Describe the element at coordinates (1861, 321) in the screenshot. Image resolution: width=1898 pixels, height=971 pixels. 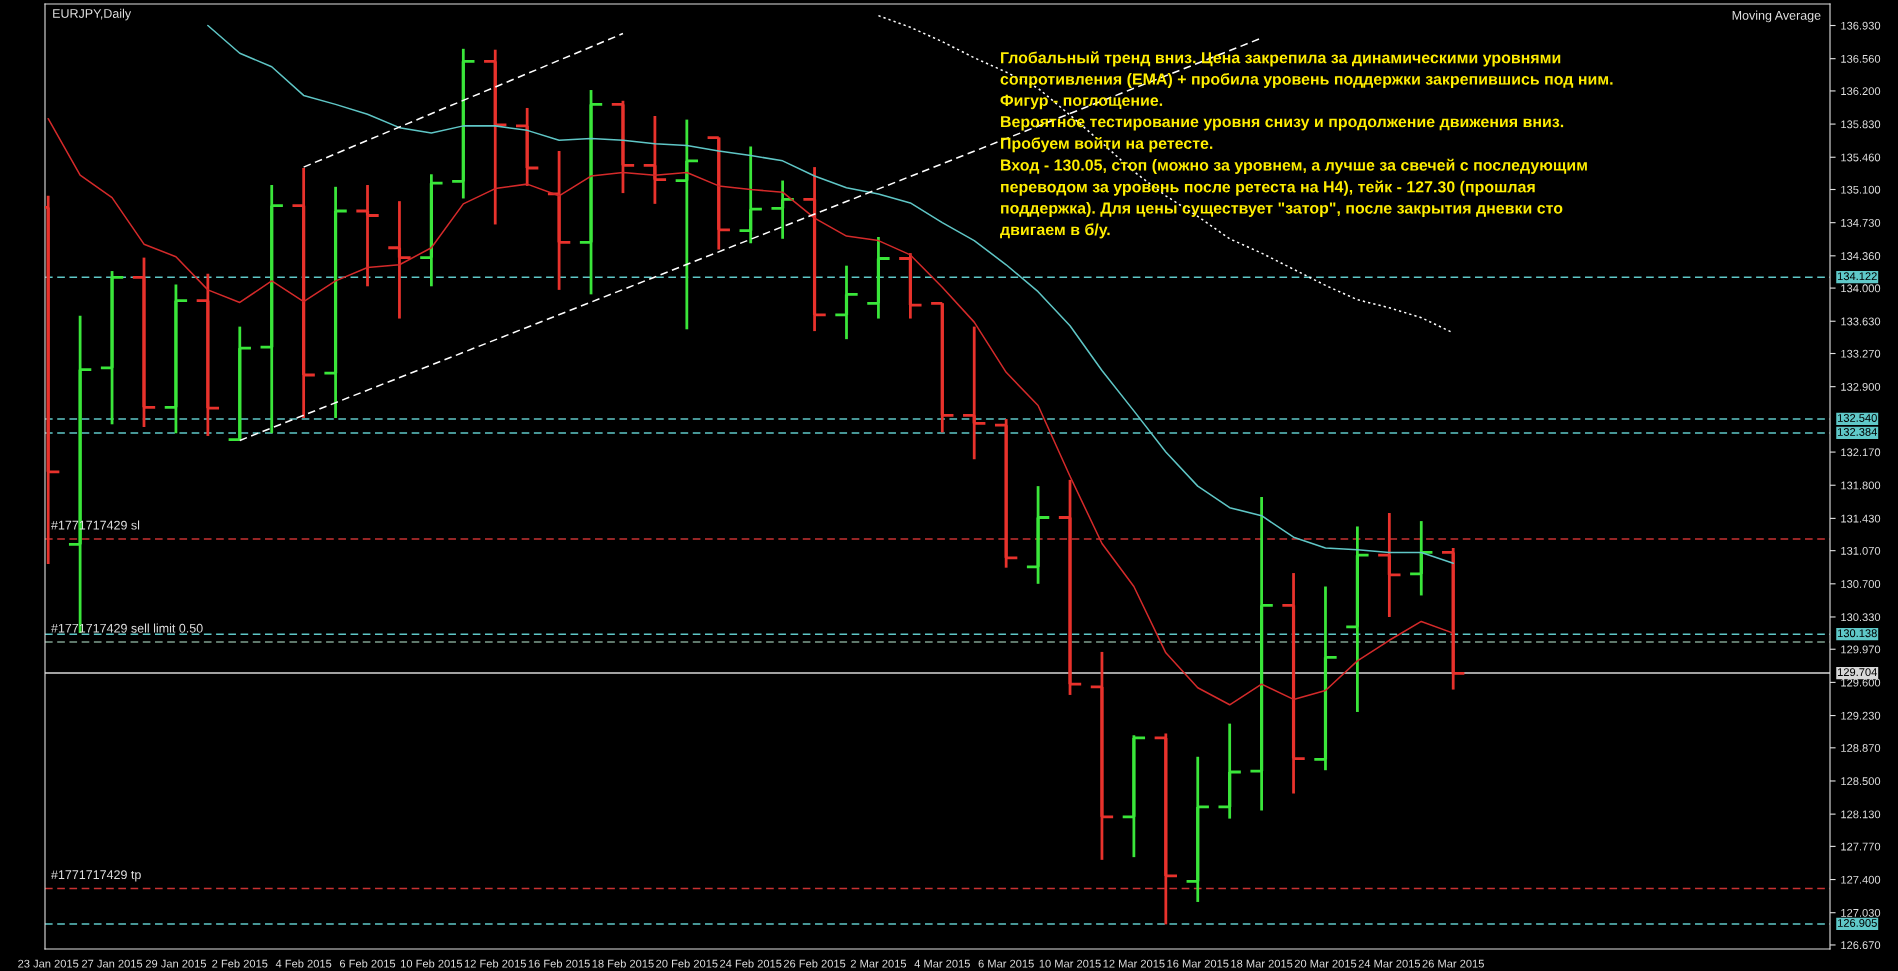
I see `y-tick-label: 133.630` at that location.